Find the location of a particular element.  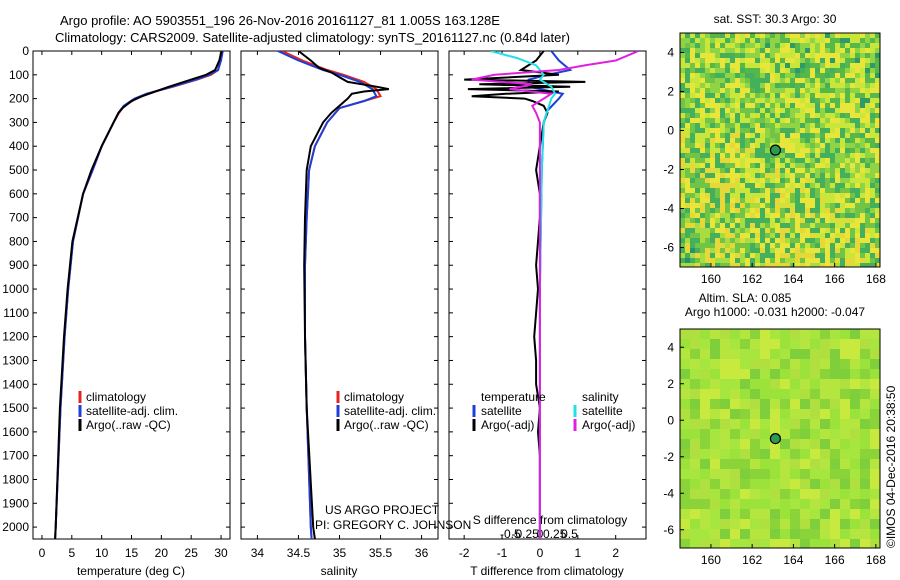

sla-map-frame is located at coordinates (780, 438).